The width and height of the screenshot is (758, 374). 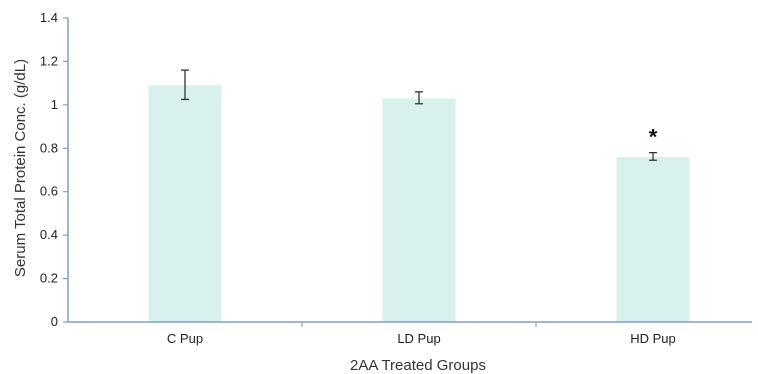 What do you see at coordinates (185, 338) in the screenshot?
I see `x-tick-label: C Pup` at bounding box center [185, 338].